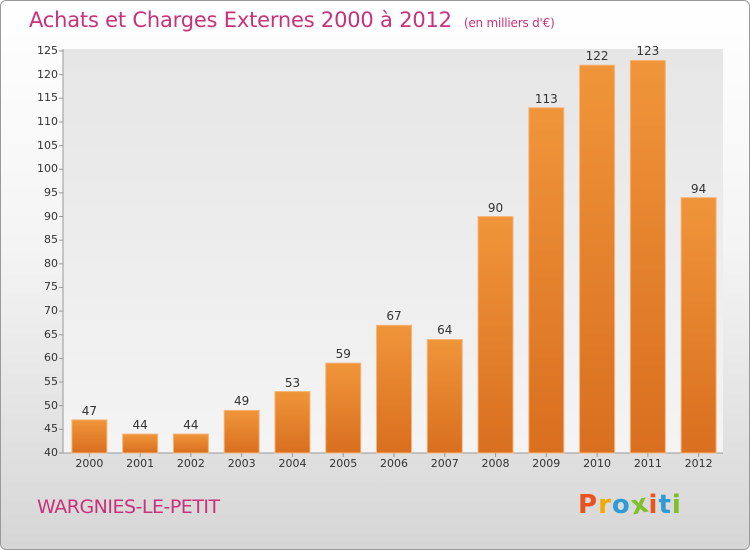 The height and width of the screenshot is (550, 750). What do you see at coordinates (241, 431) in the screenshot?
I see `bar-2003` at bounding box center [241, 431].